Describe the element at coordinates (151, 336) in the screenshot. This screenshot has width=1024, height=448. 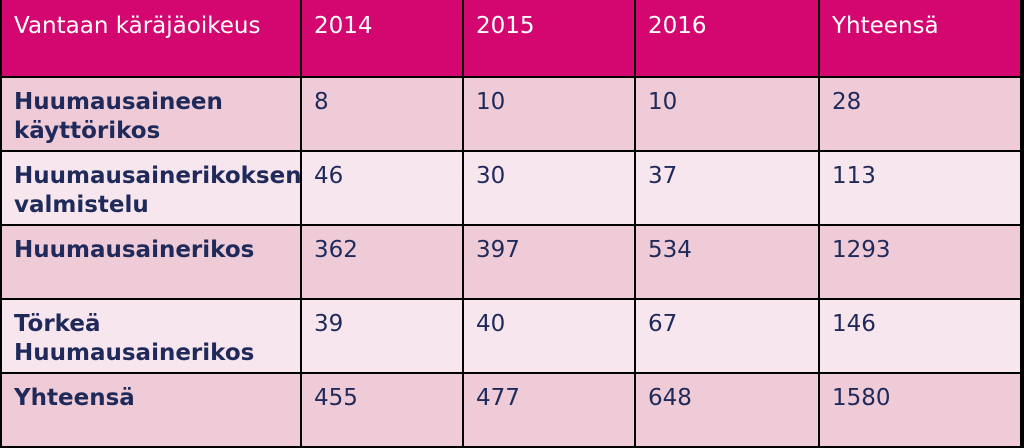
I see `row-label: Törkeä Huumausainerikos` at that location.